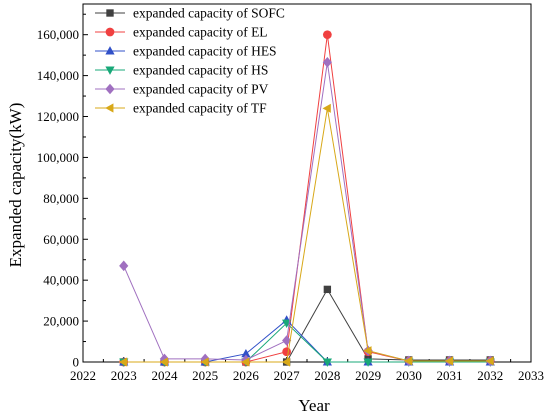  I want to click on y-tick-label: 80,000, so click(61, 198).